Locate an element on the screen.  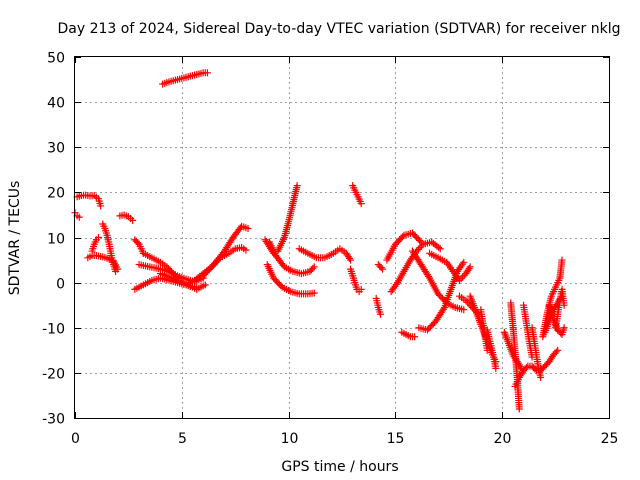
x-axis-label: GPS time / hours is located at coordinates (339, 467).